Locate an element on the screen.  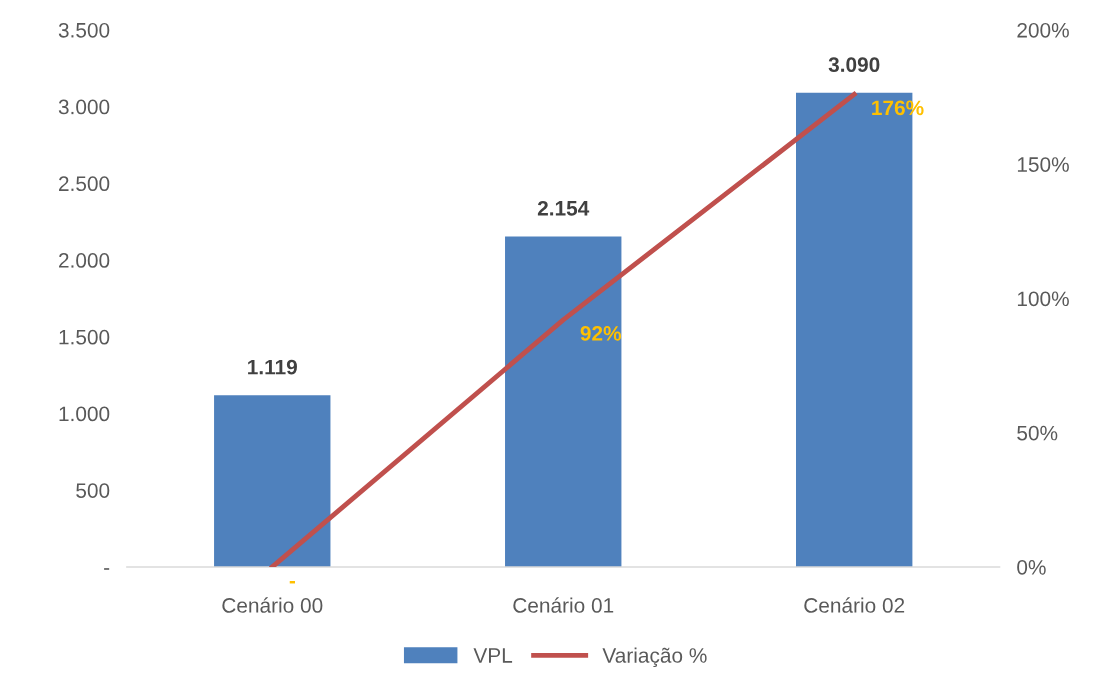
y2-tick-label: 0% is located at coordinates (1031, 567).